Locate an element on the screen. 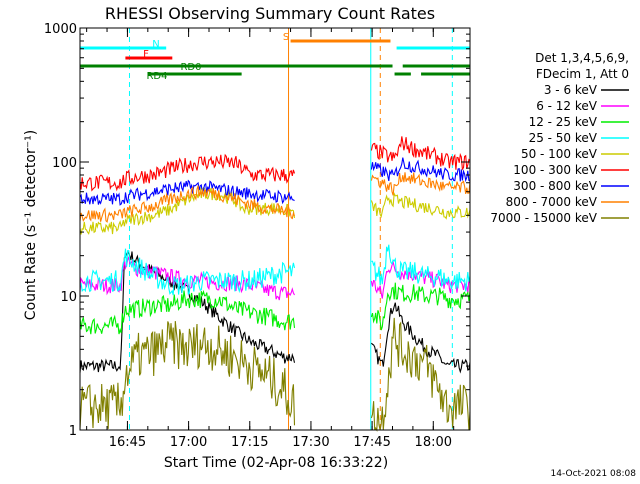 The width and height of the screenshot is (640, 484). y-tick-label-1: 10 is located at coordinates (68, 297).